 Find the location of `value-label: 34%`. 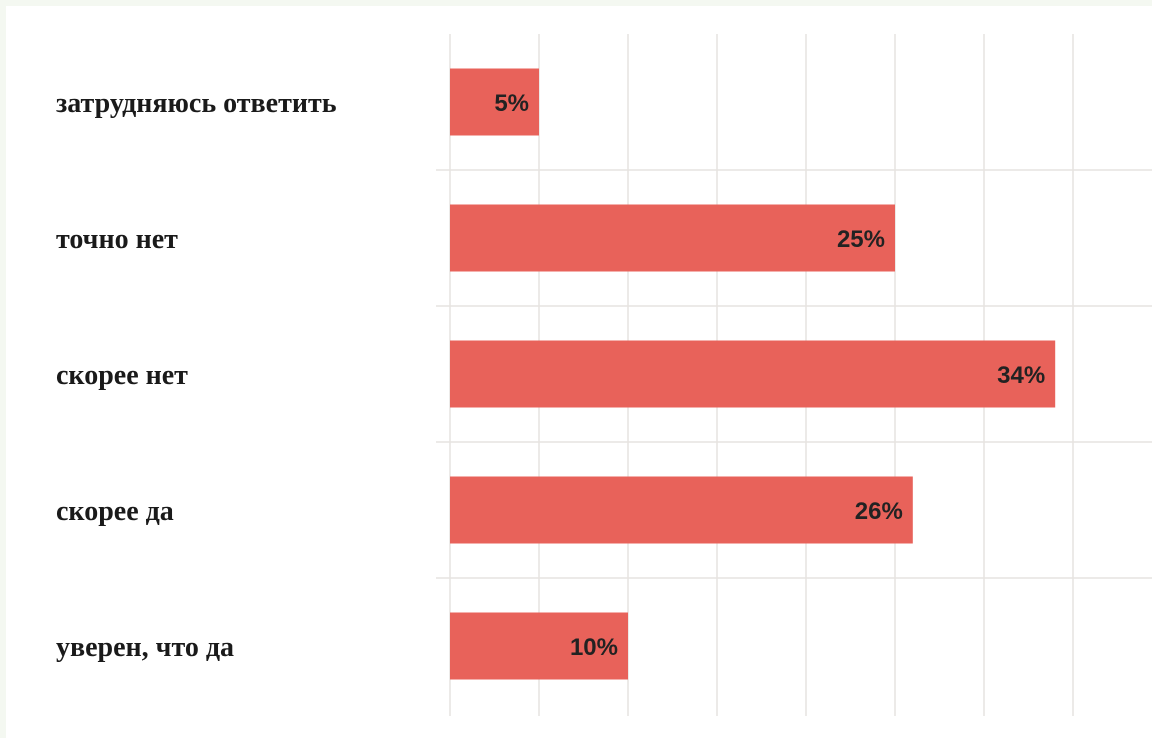

value-label: 34% is located at coordinates (1021, 375).